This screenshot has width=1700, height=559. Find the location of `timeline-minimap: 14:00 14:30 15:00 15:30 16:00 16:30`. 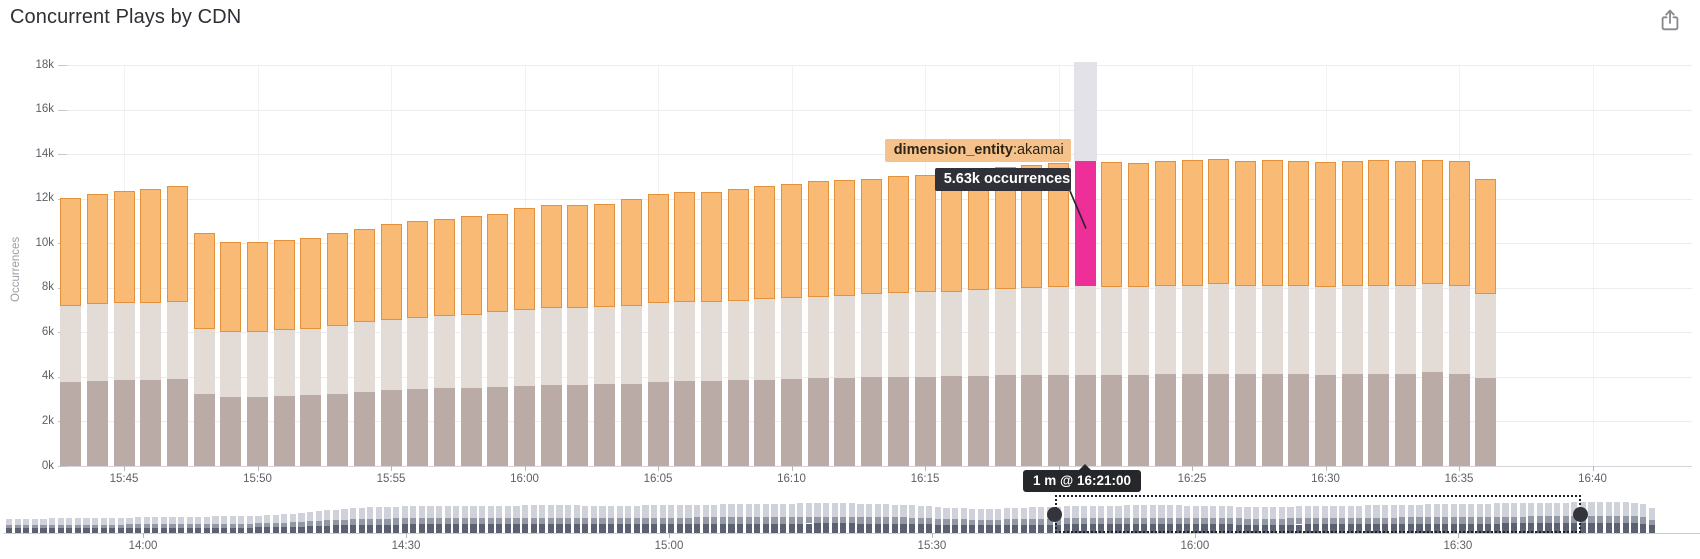

timeline-minimap: 14:00 14:30 15:00 15:30 16:00 16:30 is located at coordinates (850, 526).